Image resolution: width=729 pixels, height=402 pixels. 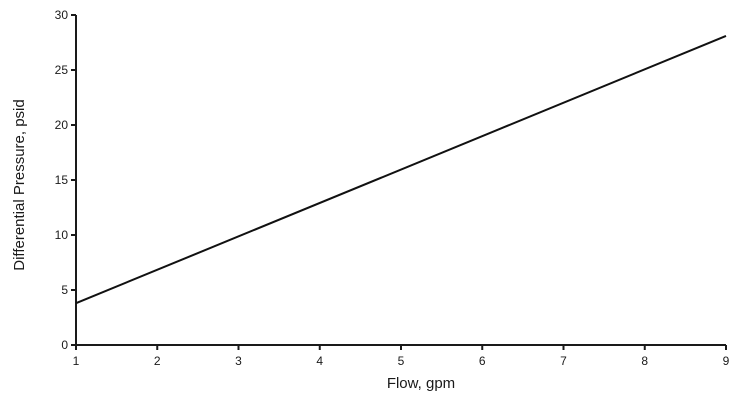 What do you see at coordinates (563, 361) in the screenshot?
I see `x-tick-label: 7` at bounding box center [563, 361].